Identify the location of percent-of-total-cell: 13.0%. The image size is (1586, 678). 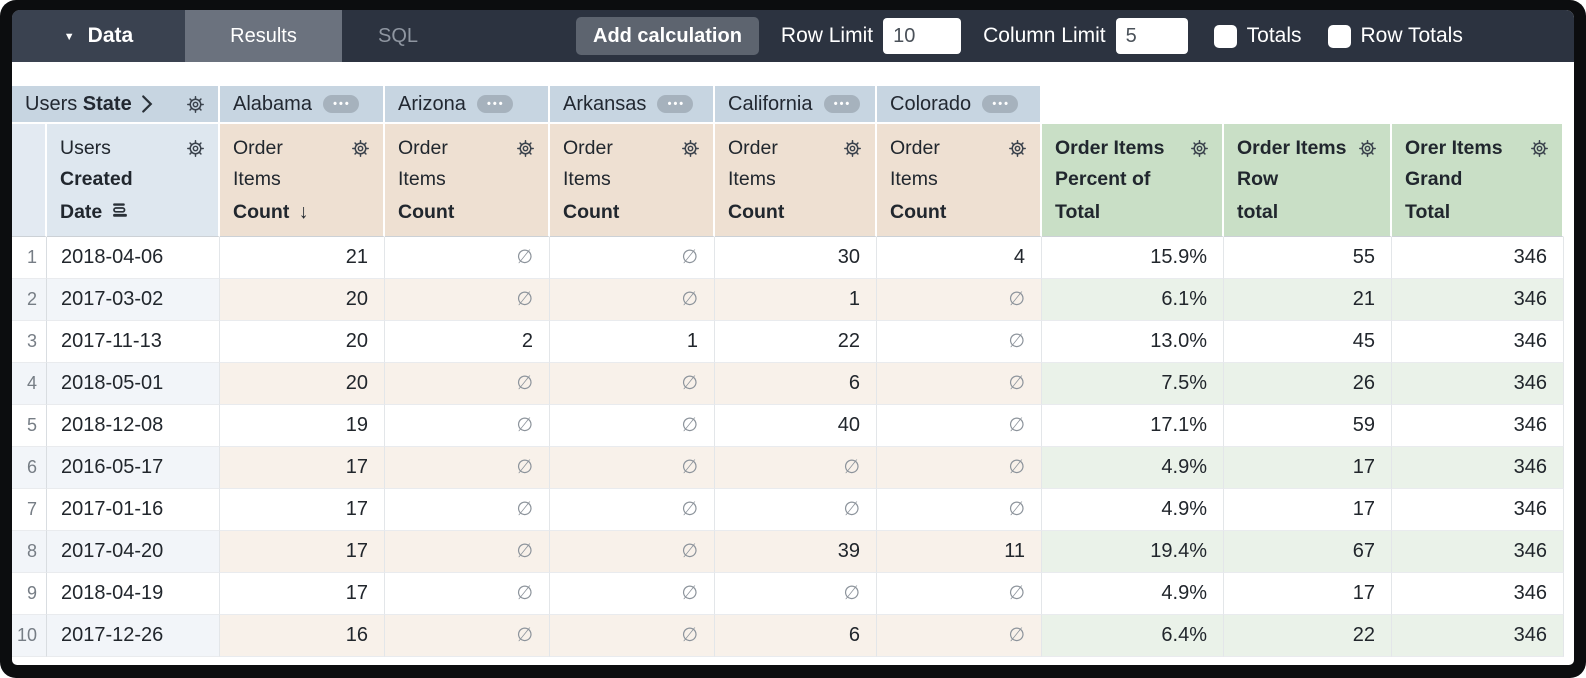
(1133, 342).